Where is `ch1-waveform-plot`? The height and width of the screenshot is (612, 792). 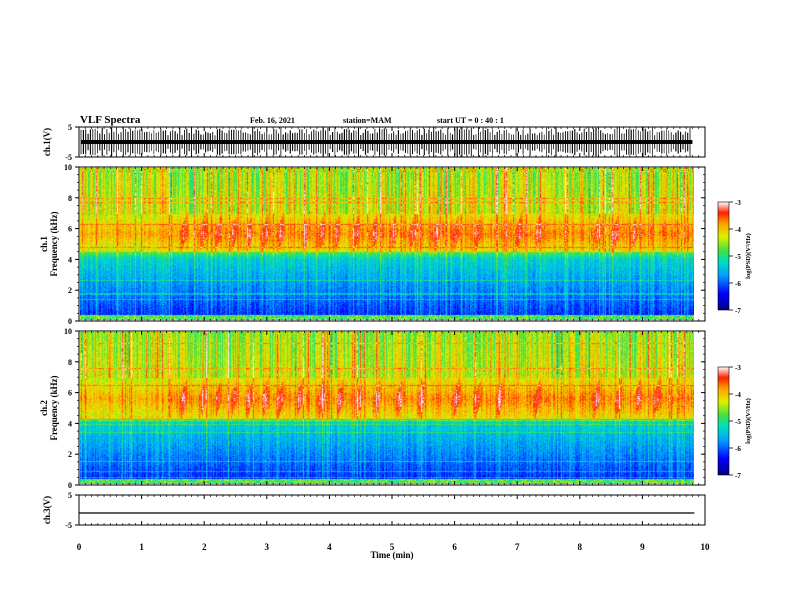
ch1-waveform-plot is located at coordinates (386, 142).